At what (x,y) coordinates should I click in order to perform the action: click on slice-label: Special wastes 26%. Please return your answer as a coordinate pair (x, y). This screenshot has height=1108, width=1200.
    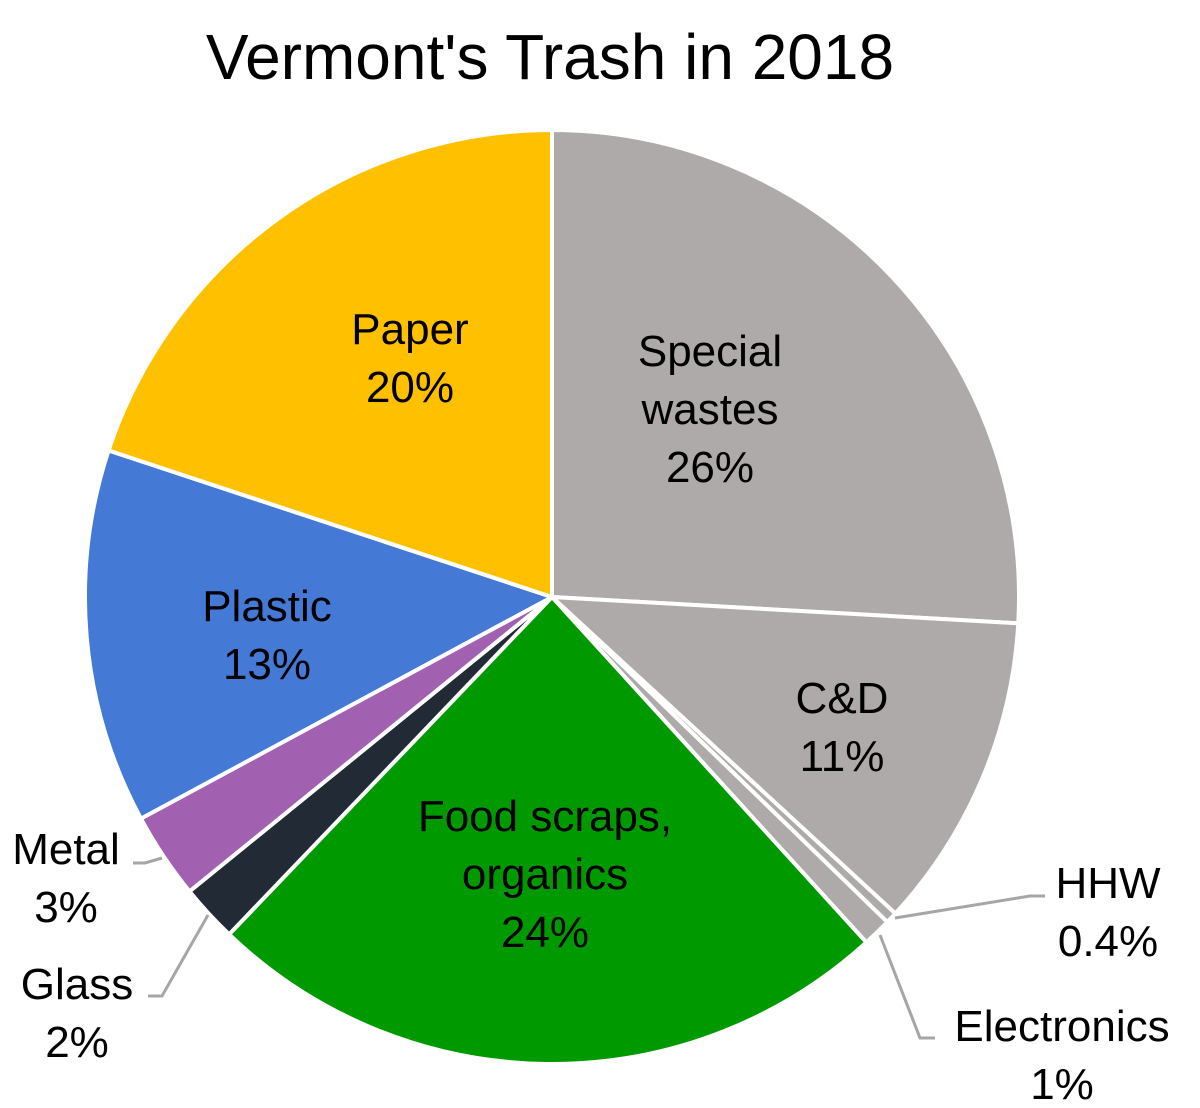
    Looking at the image, I should click on (710, 409).